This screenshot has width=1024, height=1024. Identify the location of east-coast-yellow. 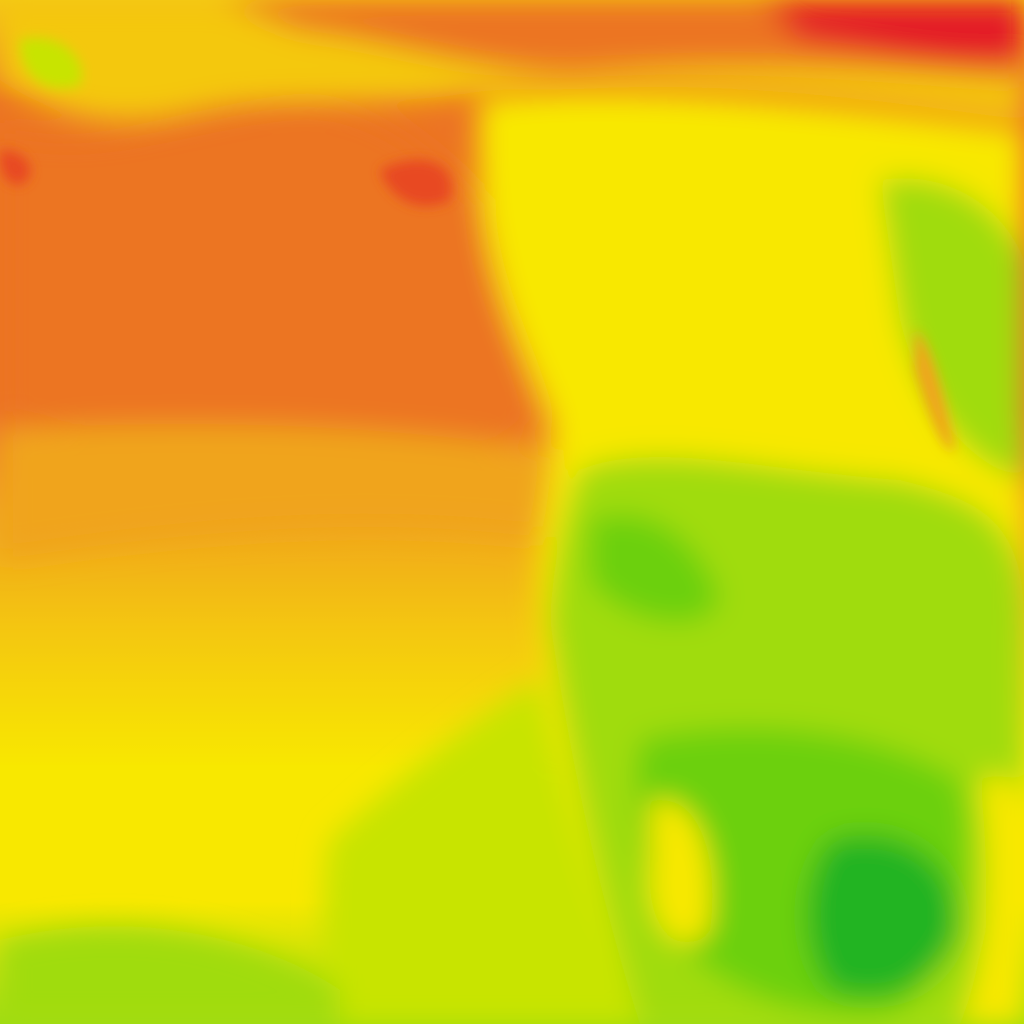
(992, 899).